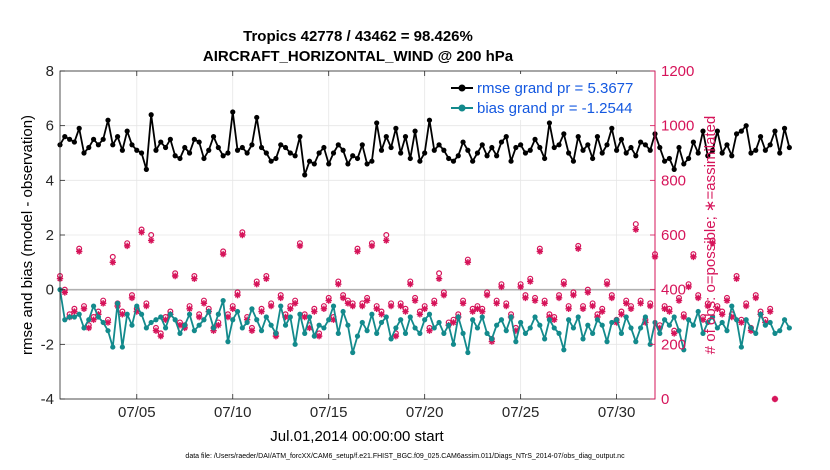  What do you see at coordinates (462, 88) in the screenshot?
I see `legend-rmse-marker` at bounding box center [462, 88].